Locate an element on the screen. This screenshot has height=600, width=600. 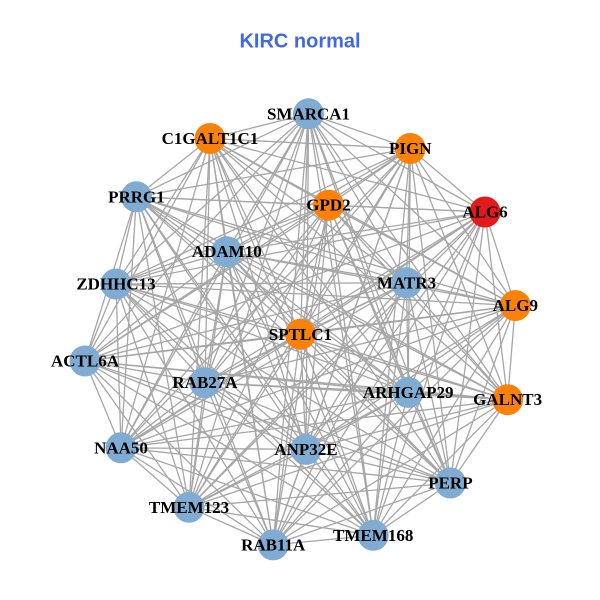
svg-text: ZDHHC13 is located at coordinates (115, 284).